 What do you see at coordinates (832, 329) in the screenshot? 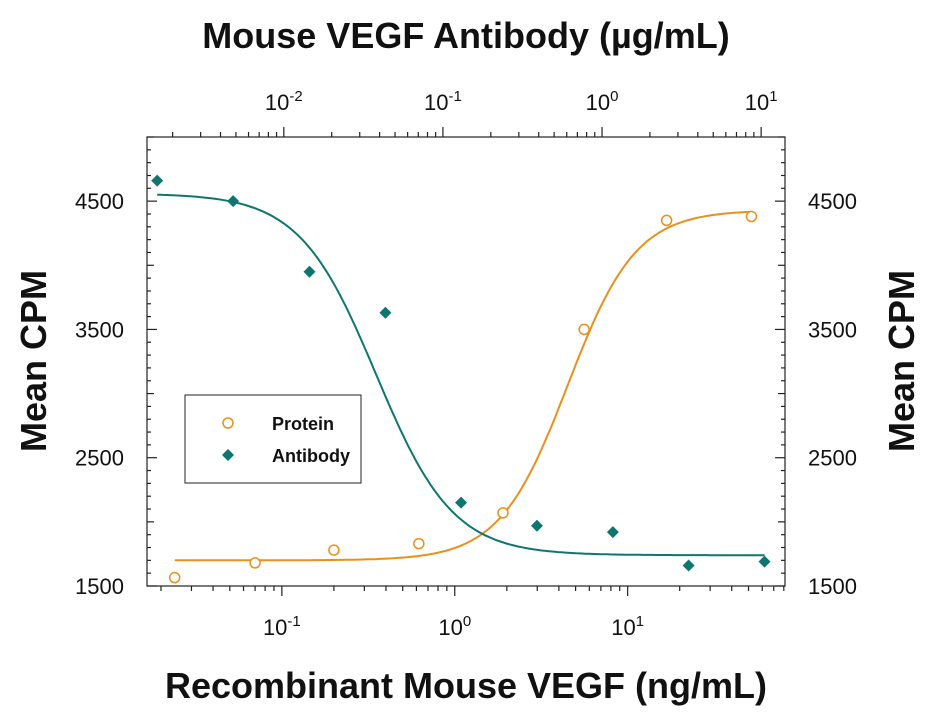
I see `right-axis-tick-label: 3500` at bounding box center [832, 329].